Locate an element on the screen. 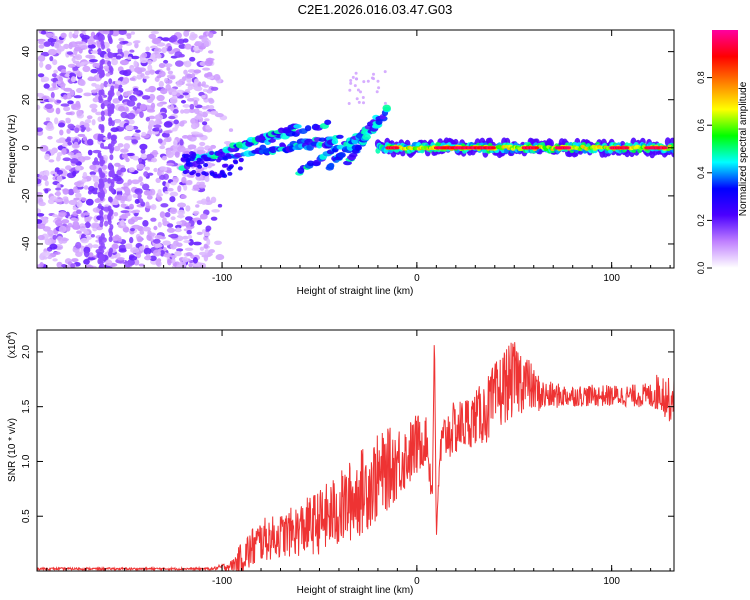 Image resolution: width=750 pixels, height=600 pixels. snr-multiplier-exponent: 4 is located at coordinates (9, 337).